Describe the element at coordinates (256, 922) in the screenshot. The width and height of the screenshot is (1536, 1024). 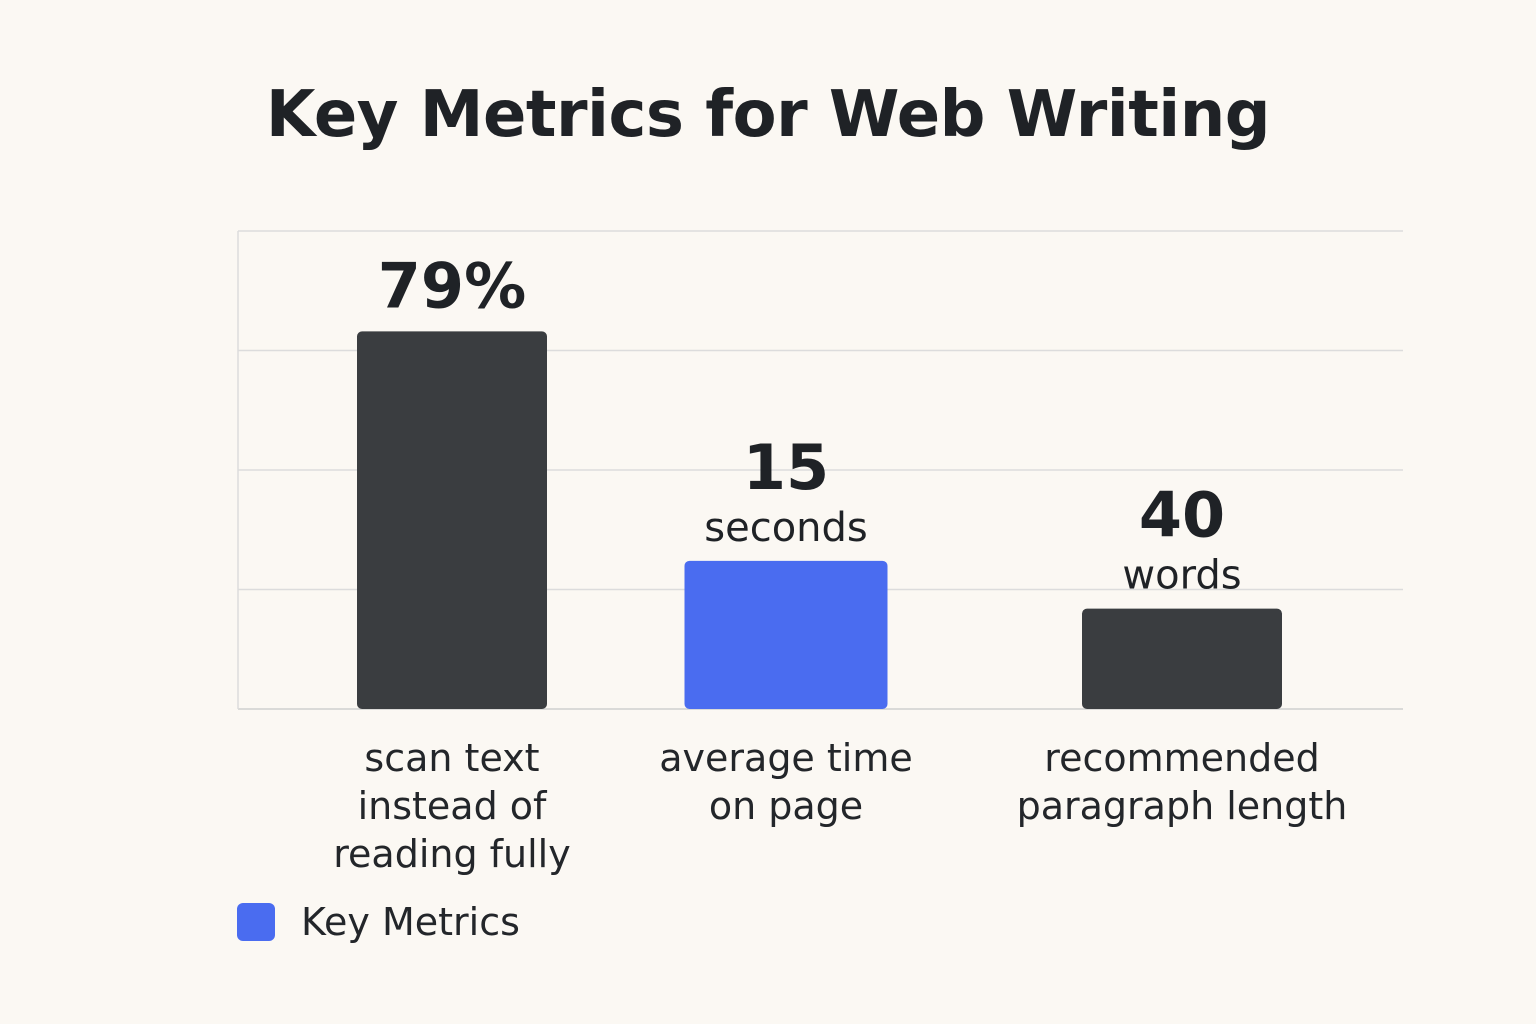
I see `legend-swatch` at that location.